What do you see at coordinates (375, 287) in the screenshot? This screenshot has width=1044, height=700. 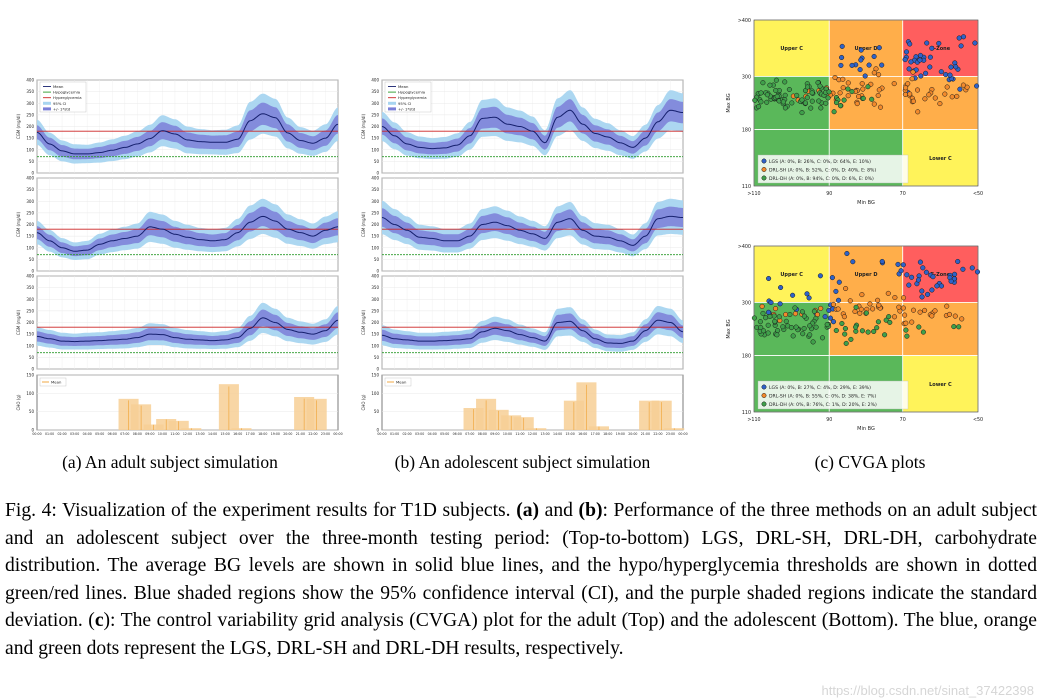 I see `y-tick-label: 350` at bounding box center [375, 287].